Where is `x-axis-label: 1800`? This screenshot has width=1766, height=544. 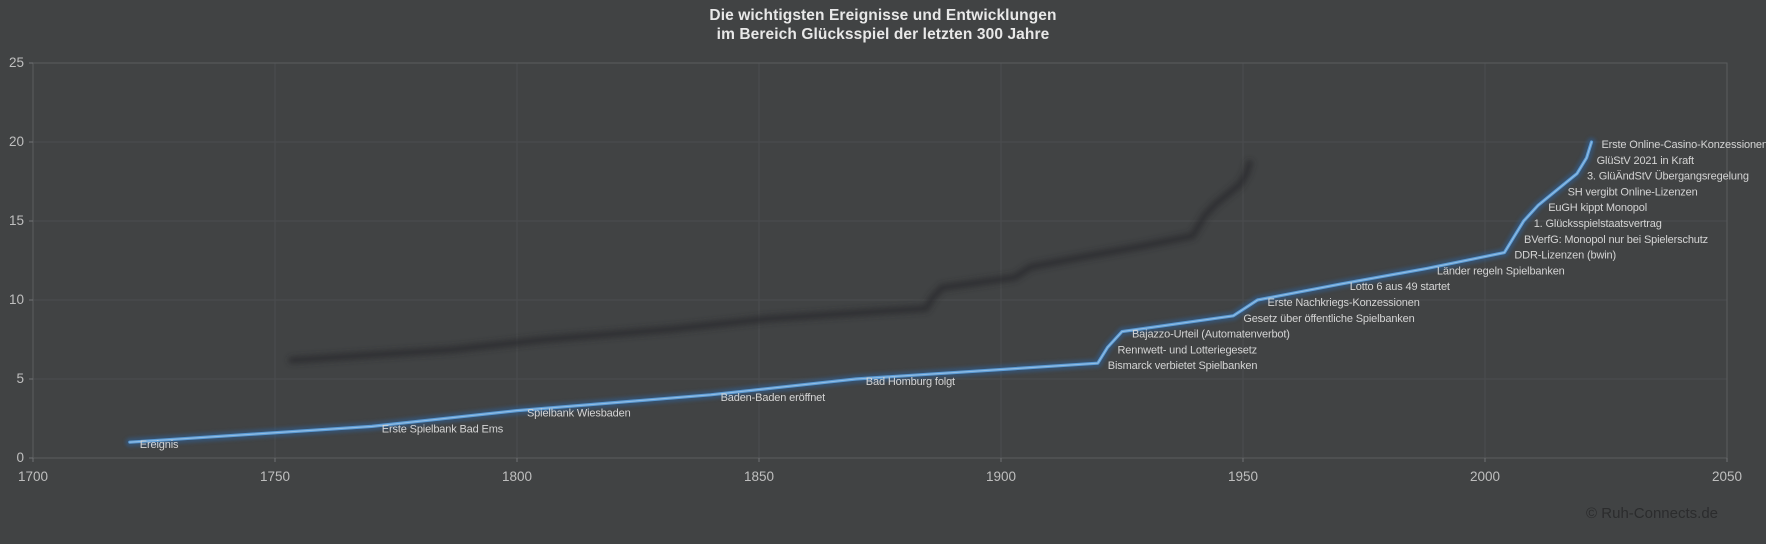
x-axis-label: 1800 is located at coordinates (517, 476).